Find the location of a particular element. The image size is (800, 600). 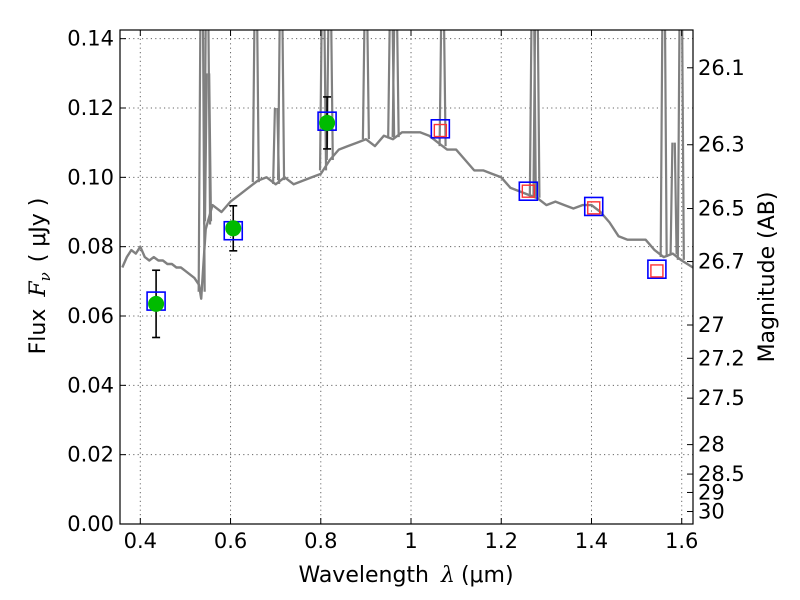

mag-tick-label: 27 is located at coordinates (711, 325).